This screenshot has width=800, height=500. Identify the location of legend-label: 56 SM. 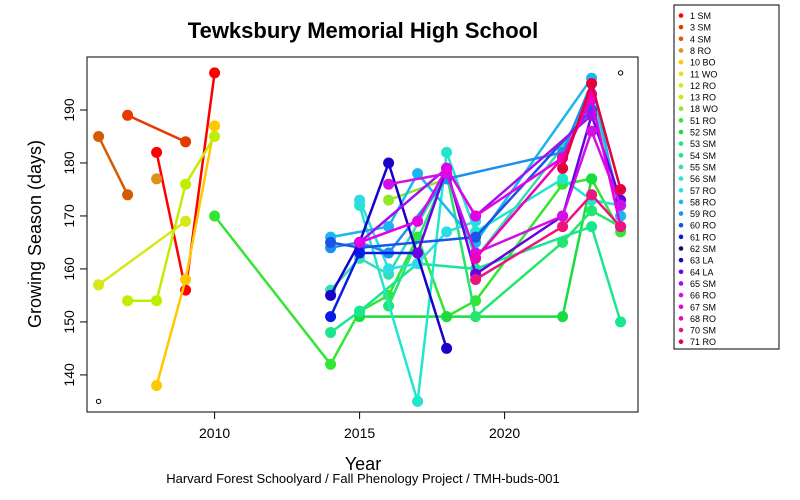
(703, 179).